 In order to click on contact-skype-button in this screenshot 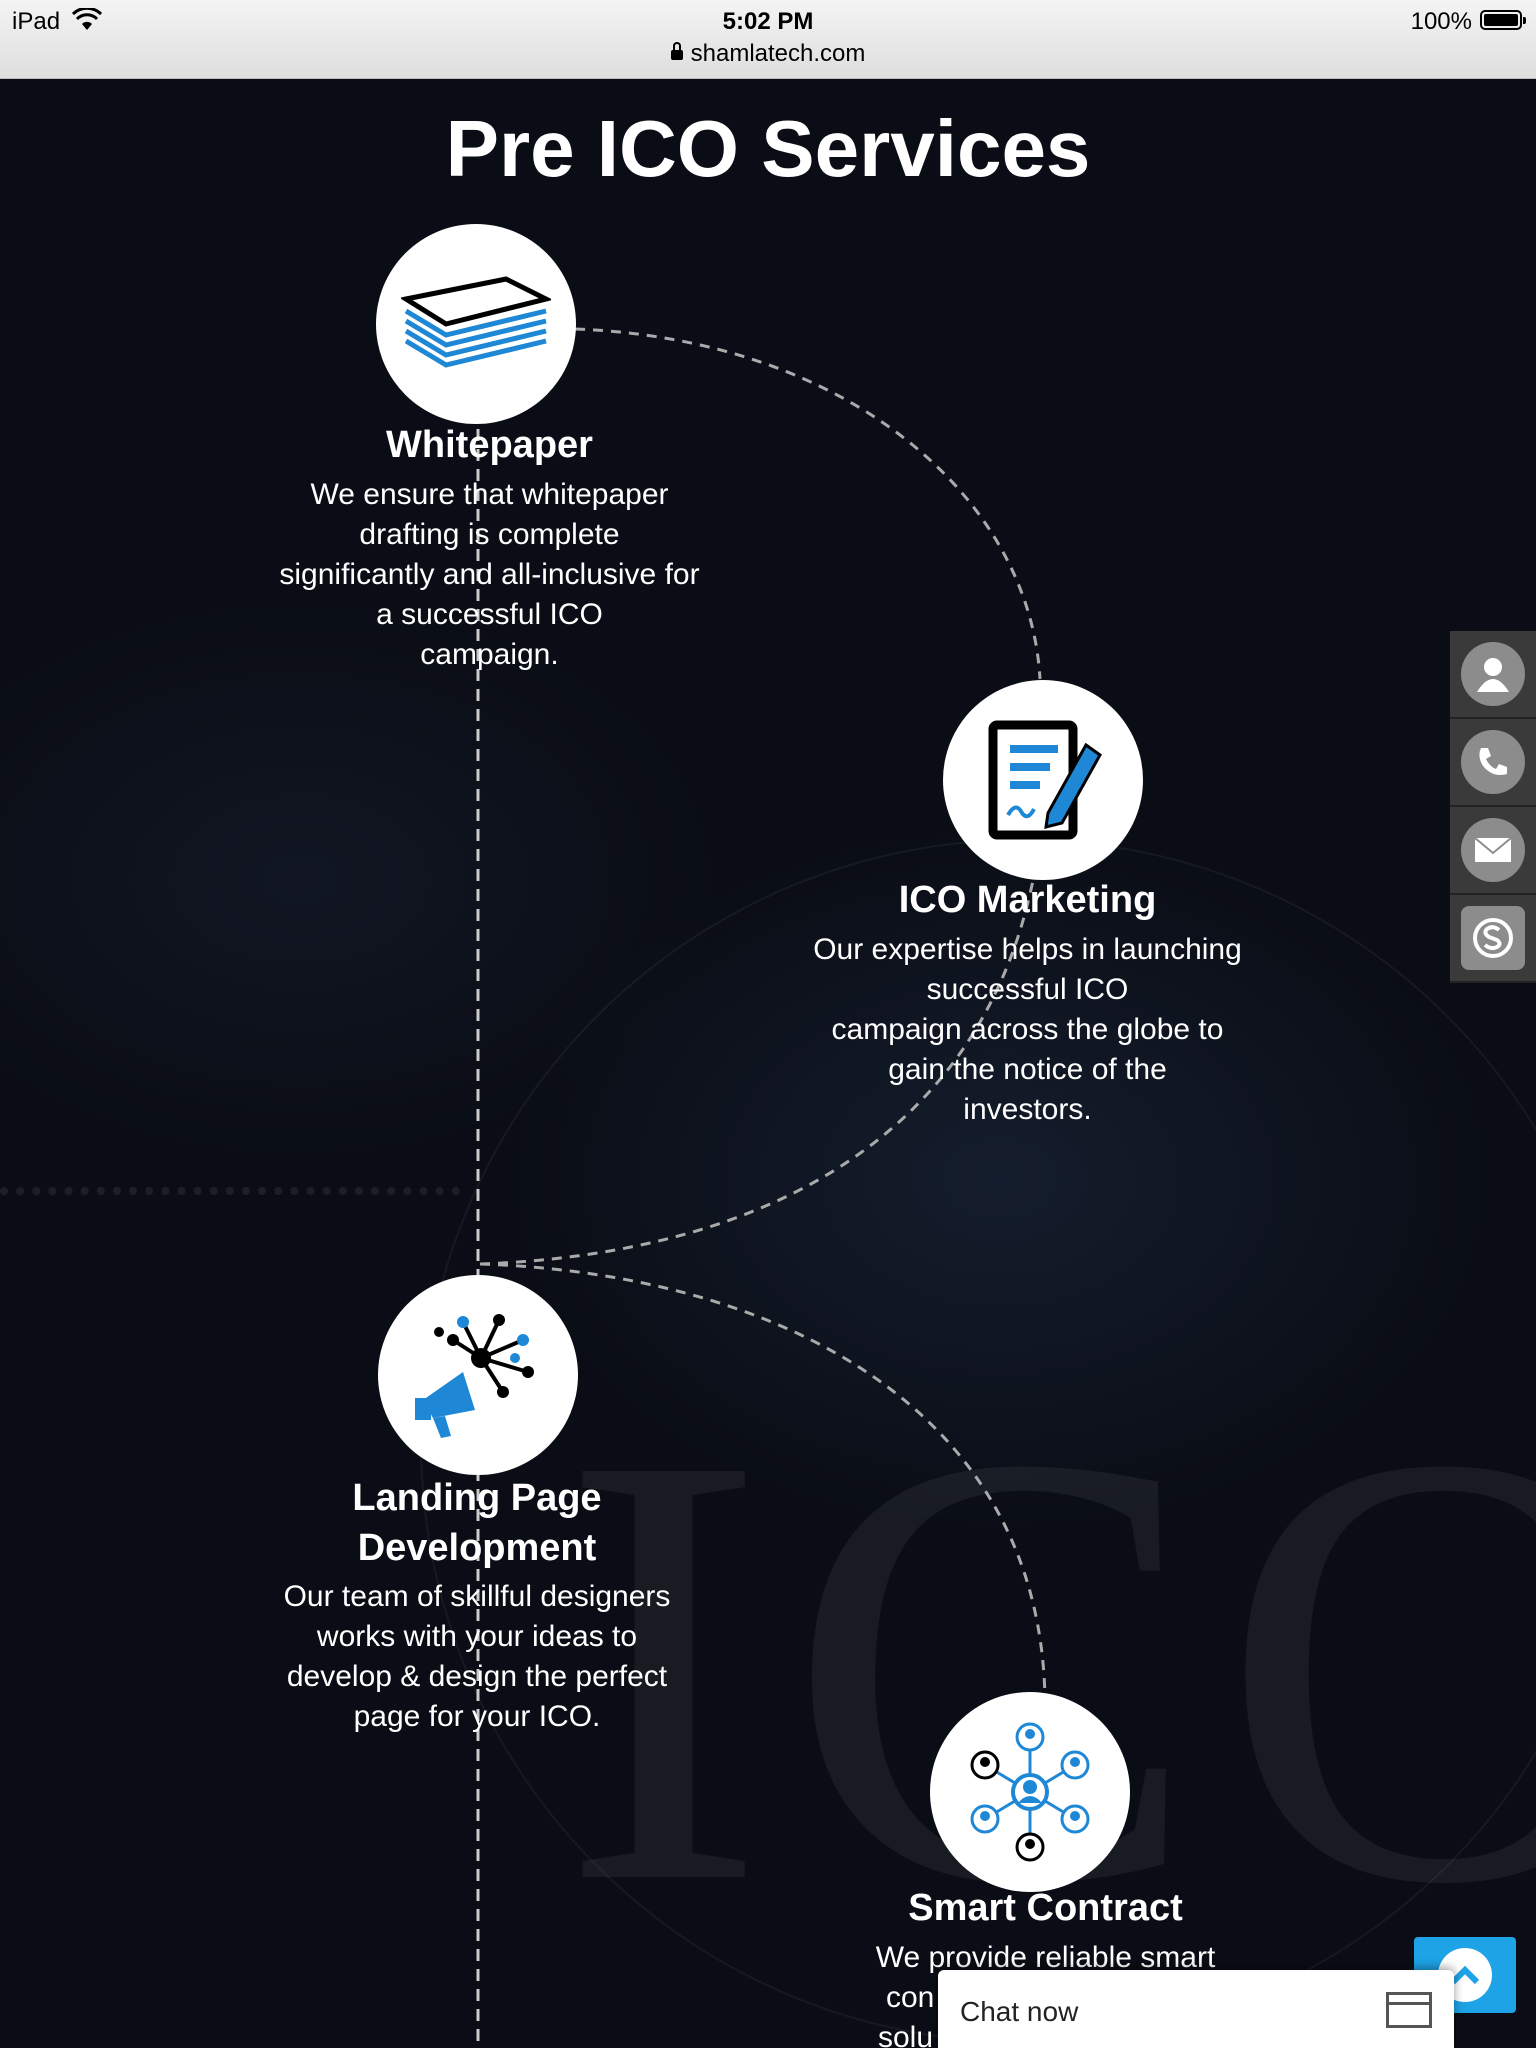, I will do `click(1493, 939)`.